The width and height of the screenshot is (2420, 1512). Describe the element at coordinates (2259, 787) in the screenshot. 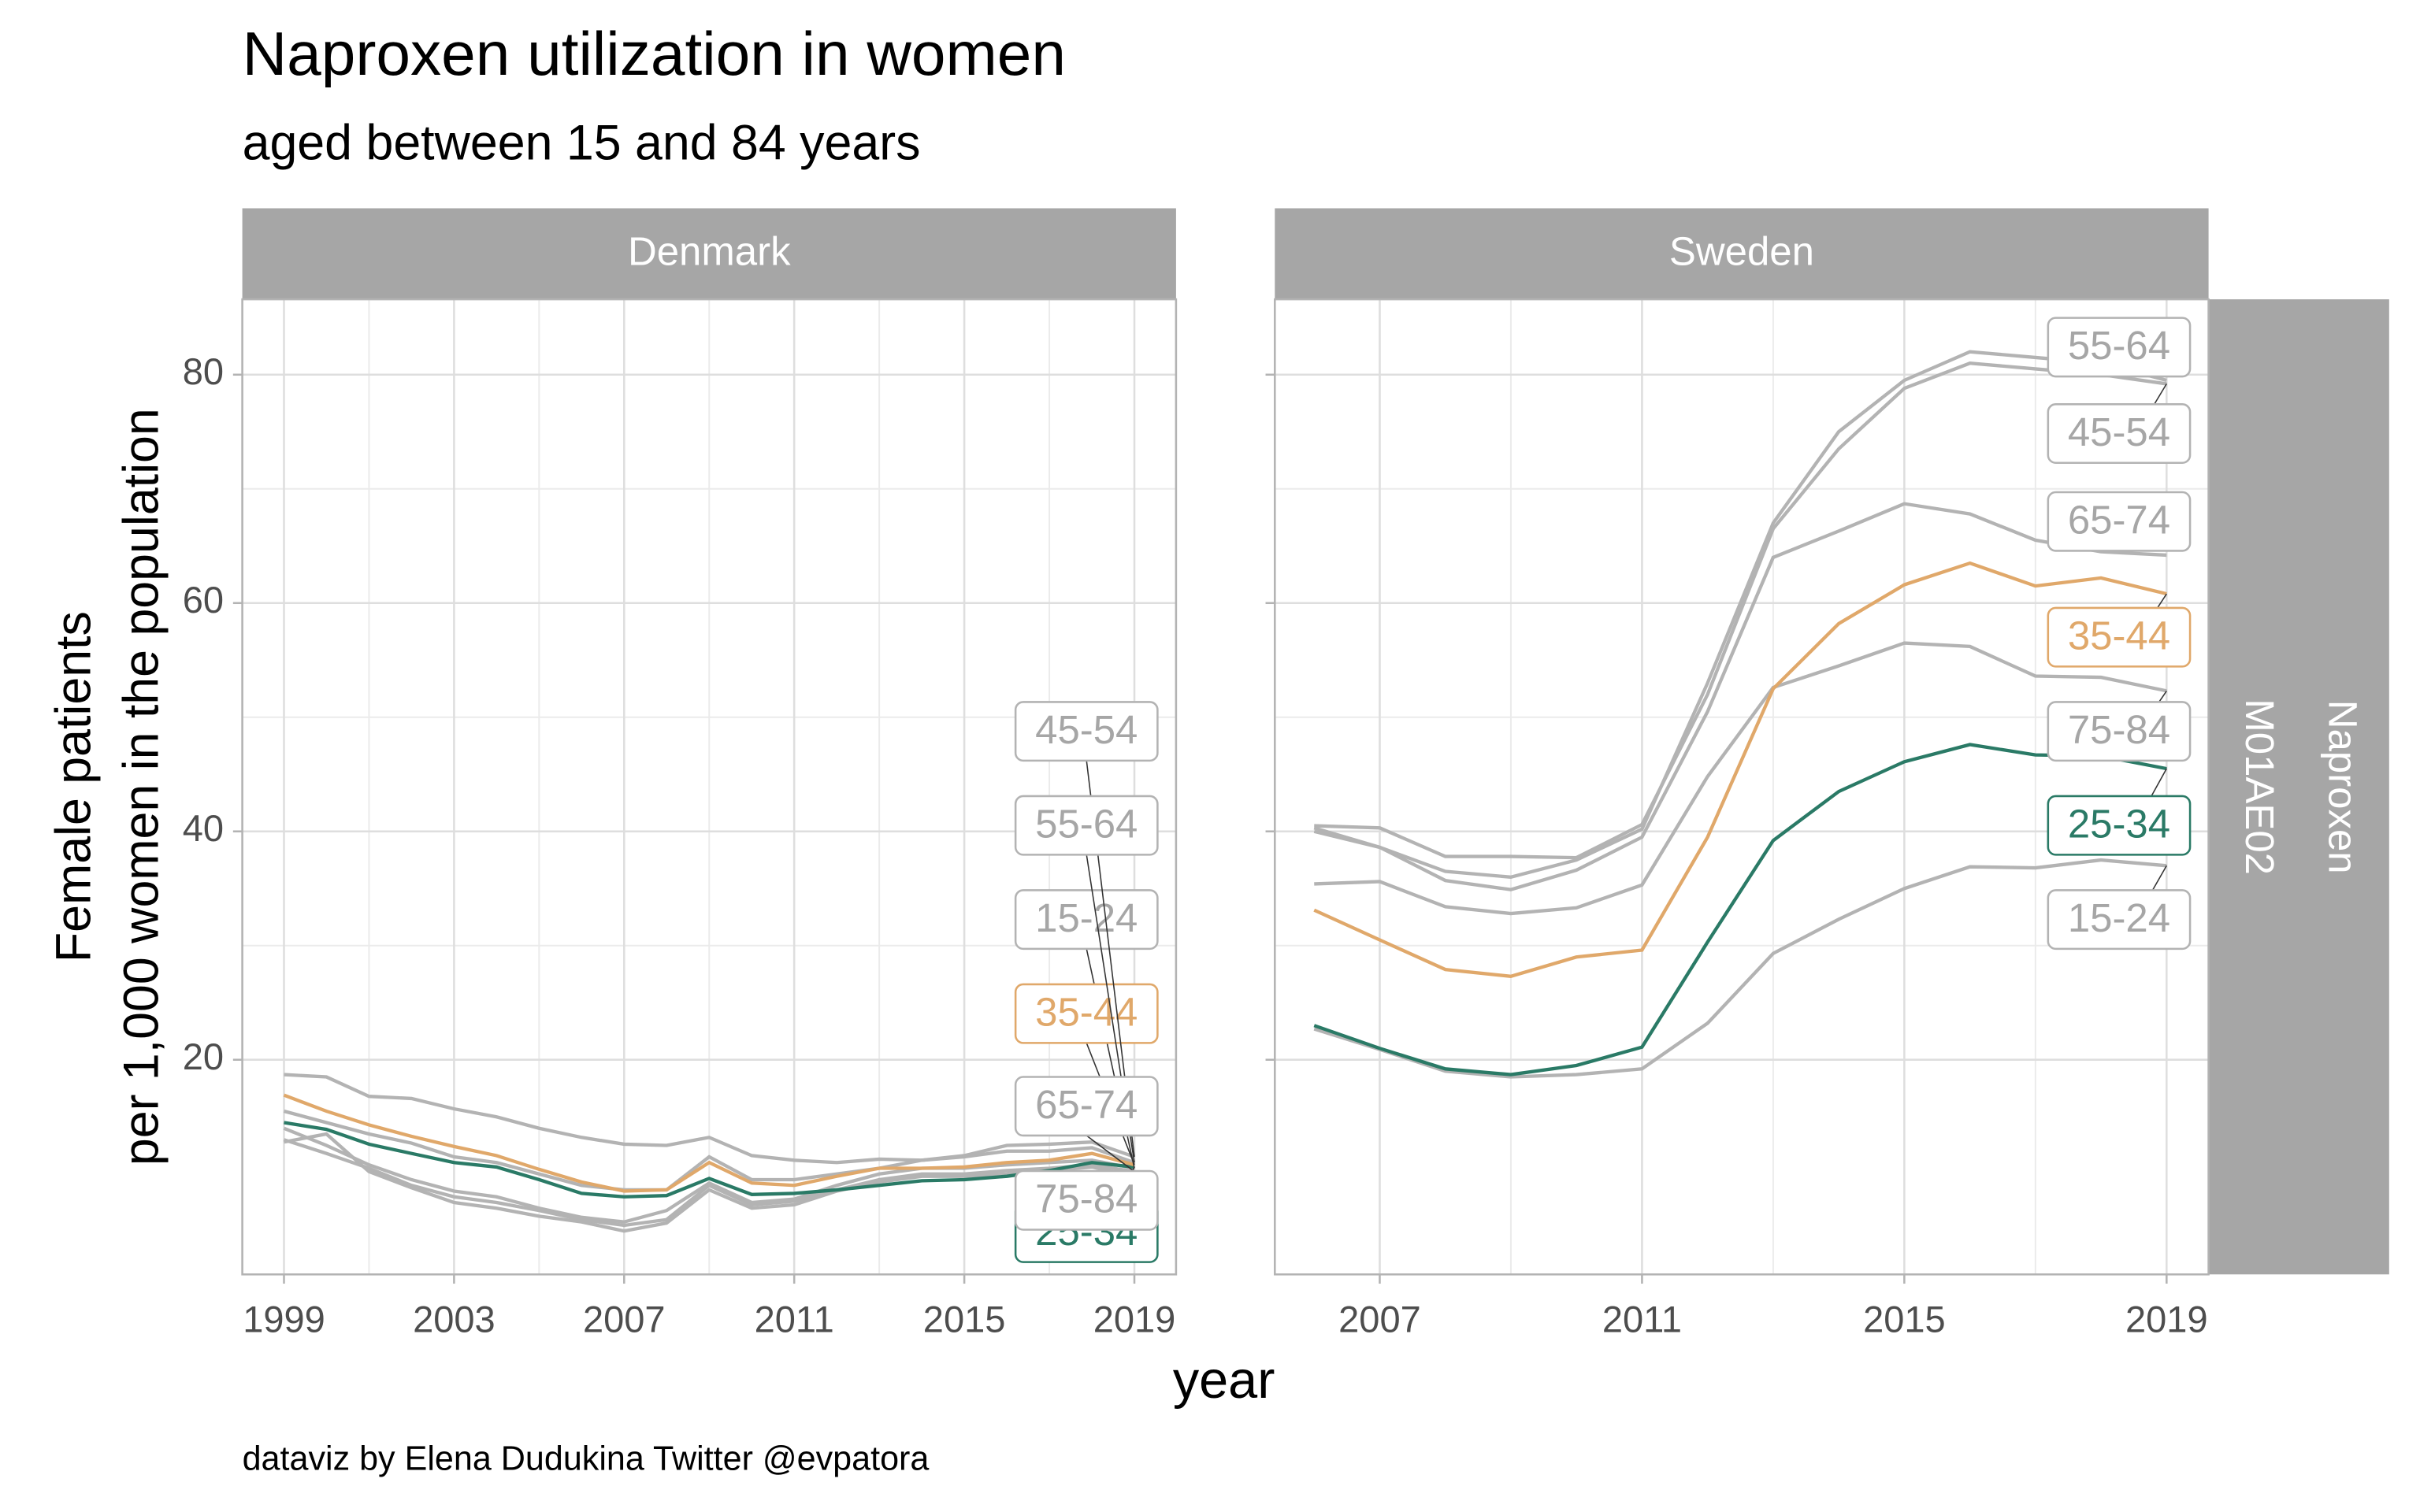

I see `row-strip-label: M01AE02` at that location.